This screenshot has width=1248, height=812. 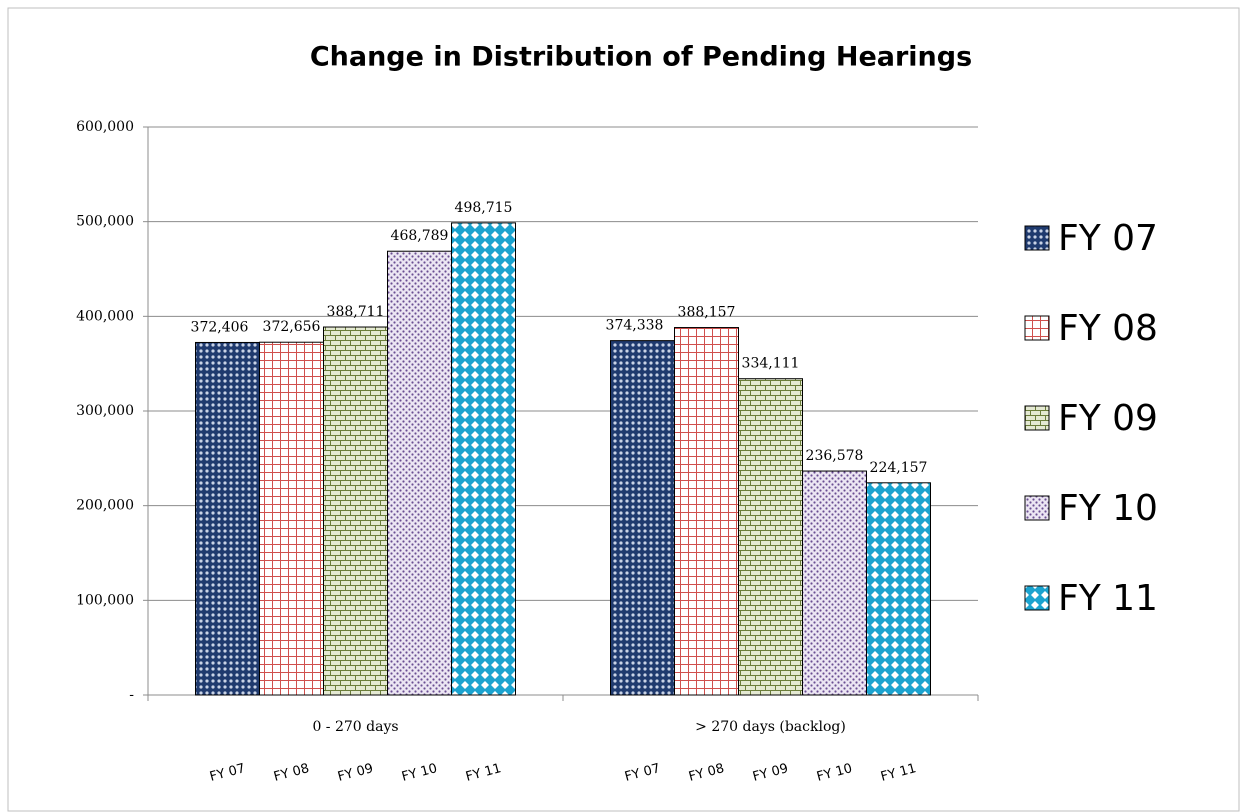 I want to click on value-label: 498,715, so click(x=484, y=208).